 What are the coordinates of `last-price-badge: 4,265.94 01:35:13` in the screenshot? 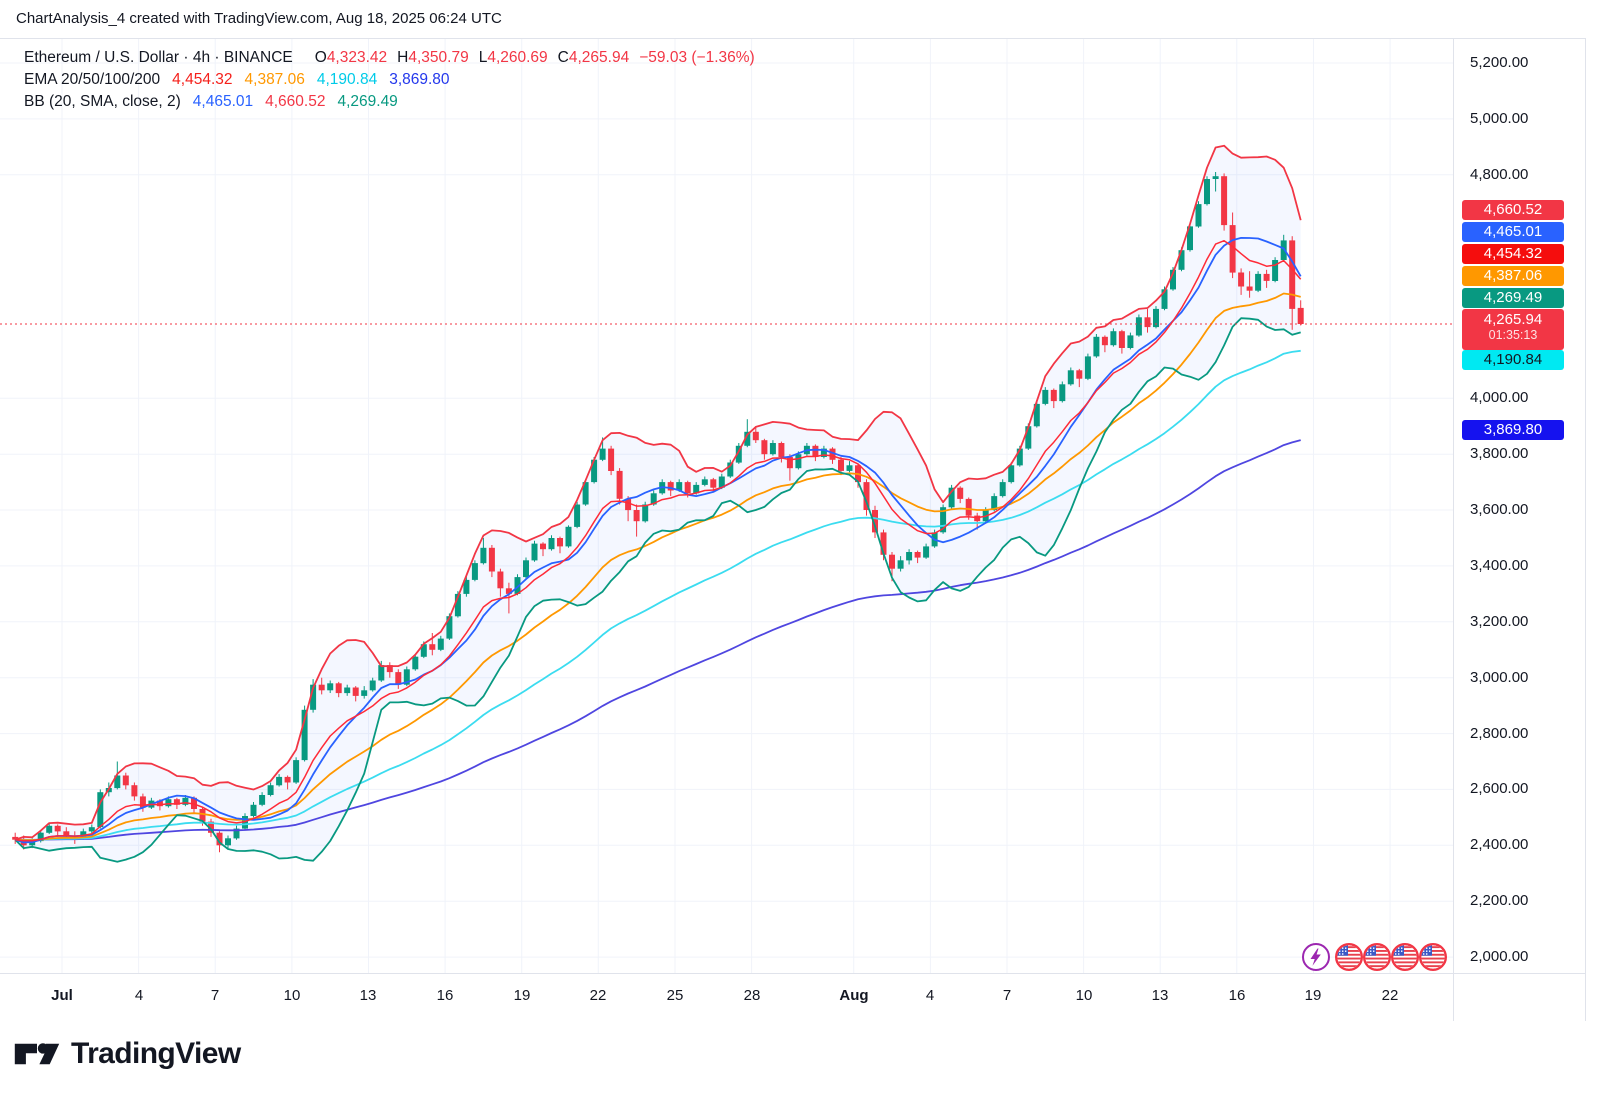 It's located at (1513, 329).